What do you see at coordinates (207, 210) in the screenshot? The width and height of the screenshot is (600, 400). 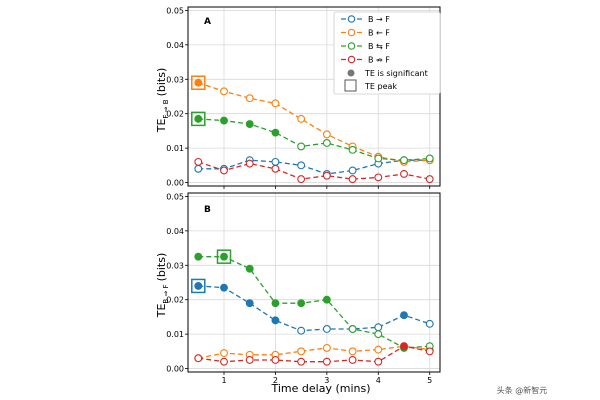 I see `panel-b-letter: B` at bounding box center [207, 210].